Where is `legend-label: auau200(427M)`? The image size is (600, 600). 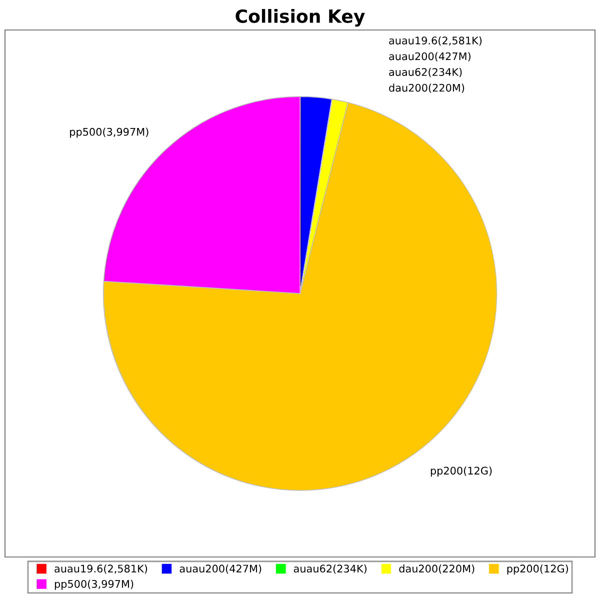
legend-label: auau200(427M) is located at coordinates (221, 569).